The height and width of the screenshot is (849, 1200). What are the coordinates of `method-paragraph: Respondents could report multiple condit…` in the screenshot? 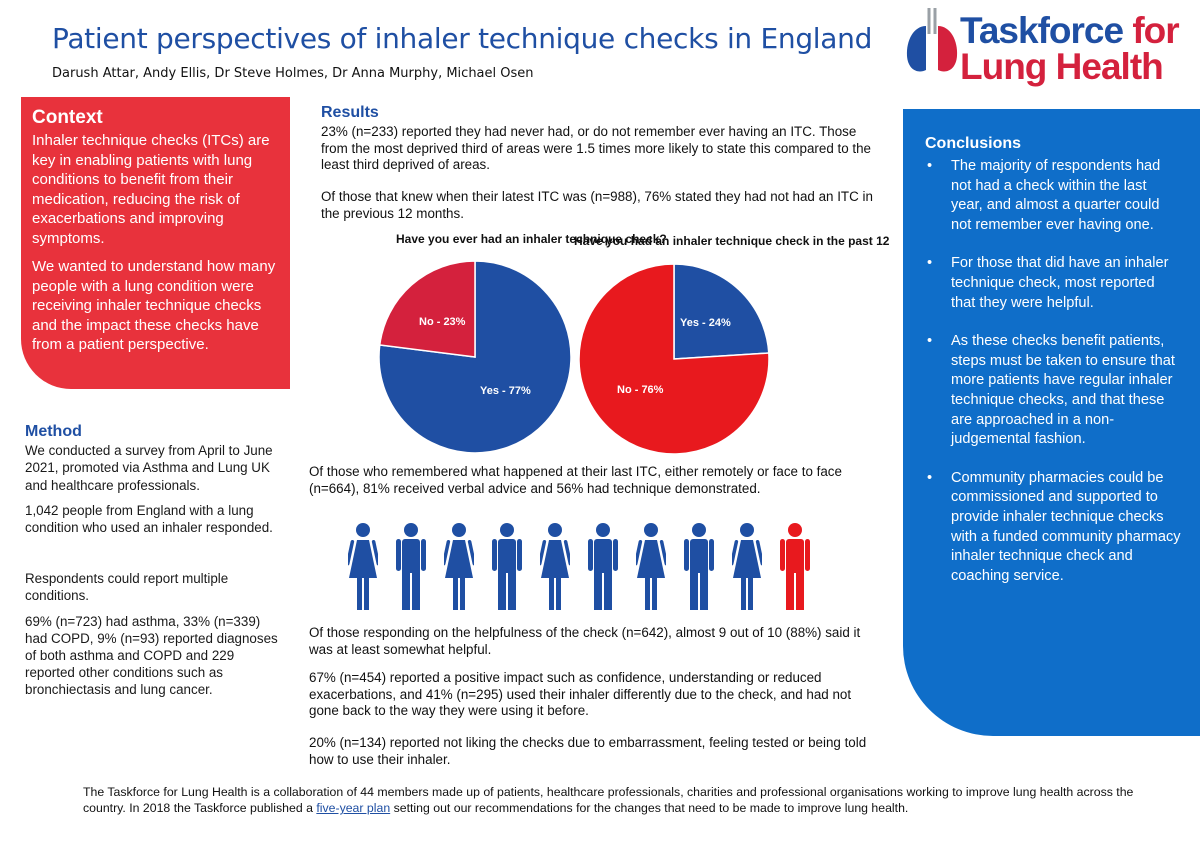 It's located at (127, 587).